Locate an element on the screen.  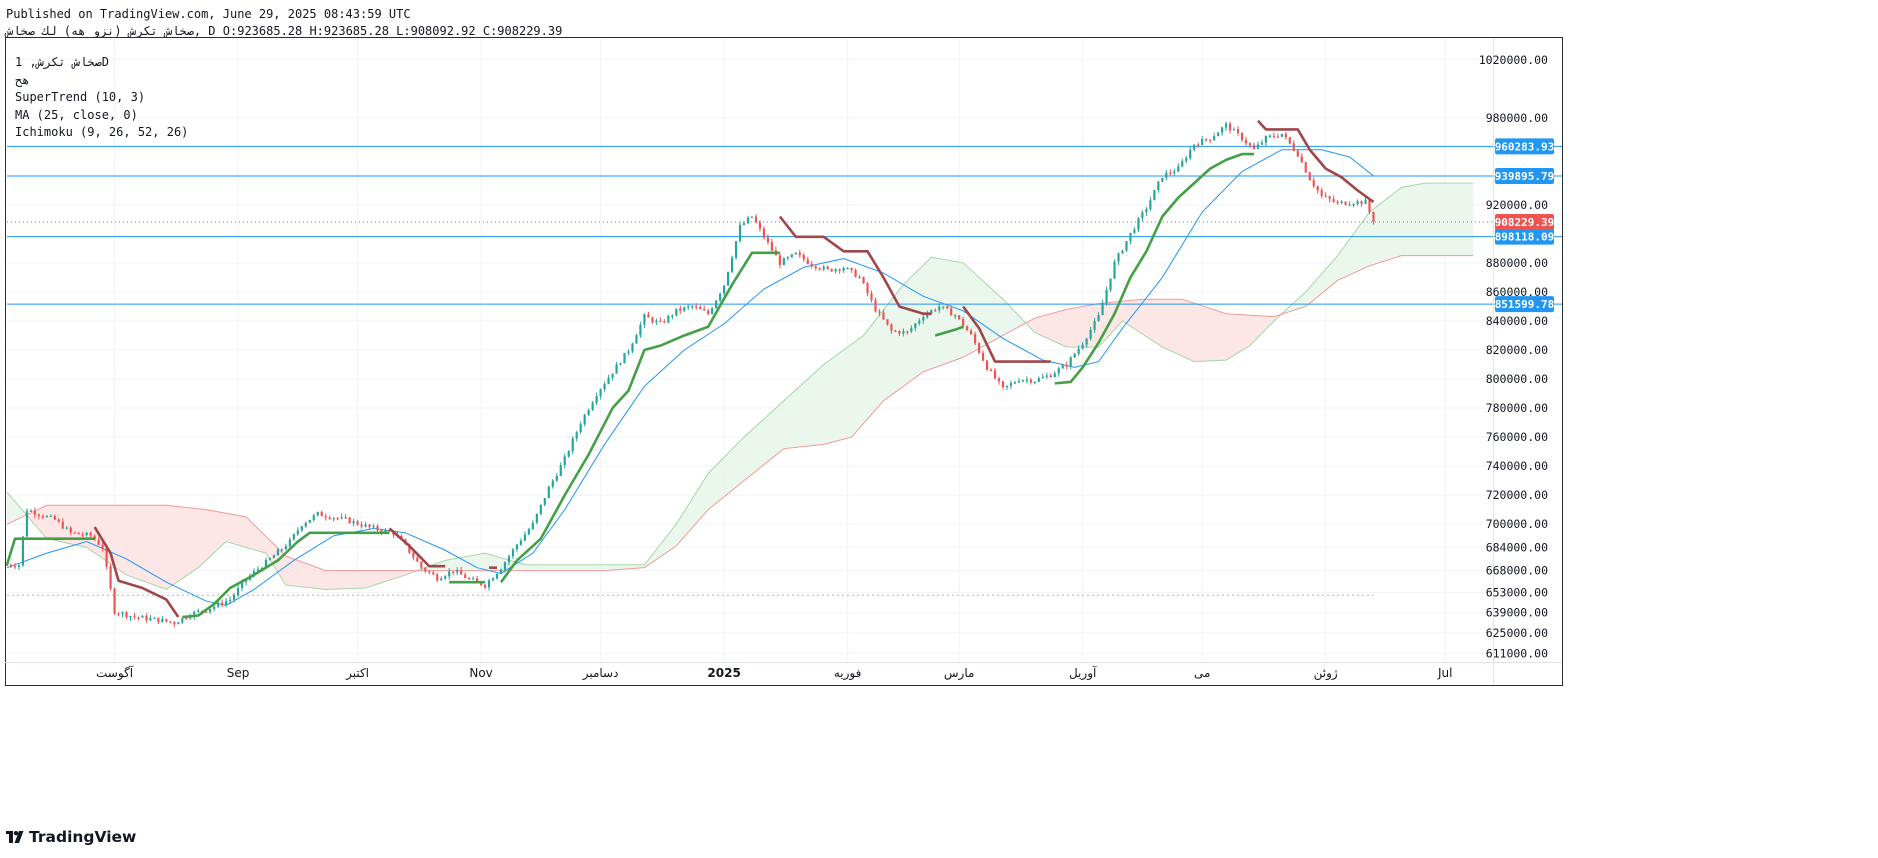
time-tick-label: مارس is located at coordinates (959, 673).